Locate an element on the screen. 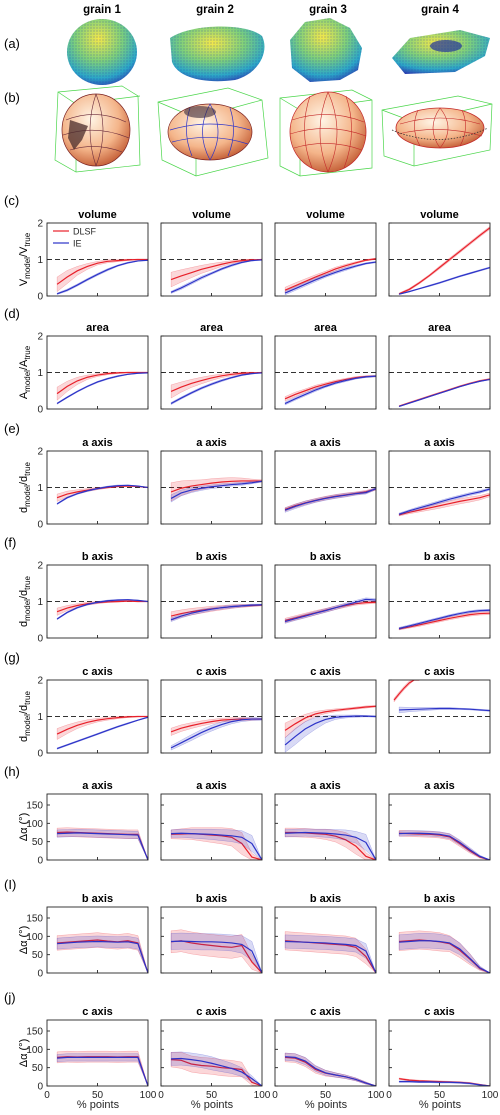  chart-row-2: (d) Amodel/Atrue area 0 1 2 area area area is located at coordinates (247, 361).